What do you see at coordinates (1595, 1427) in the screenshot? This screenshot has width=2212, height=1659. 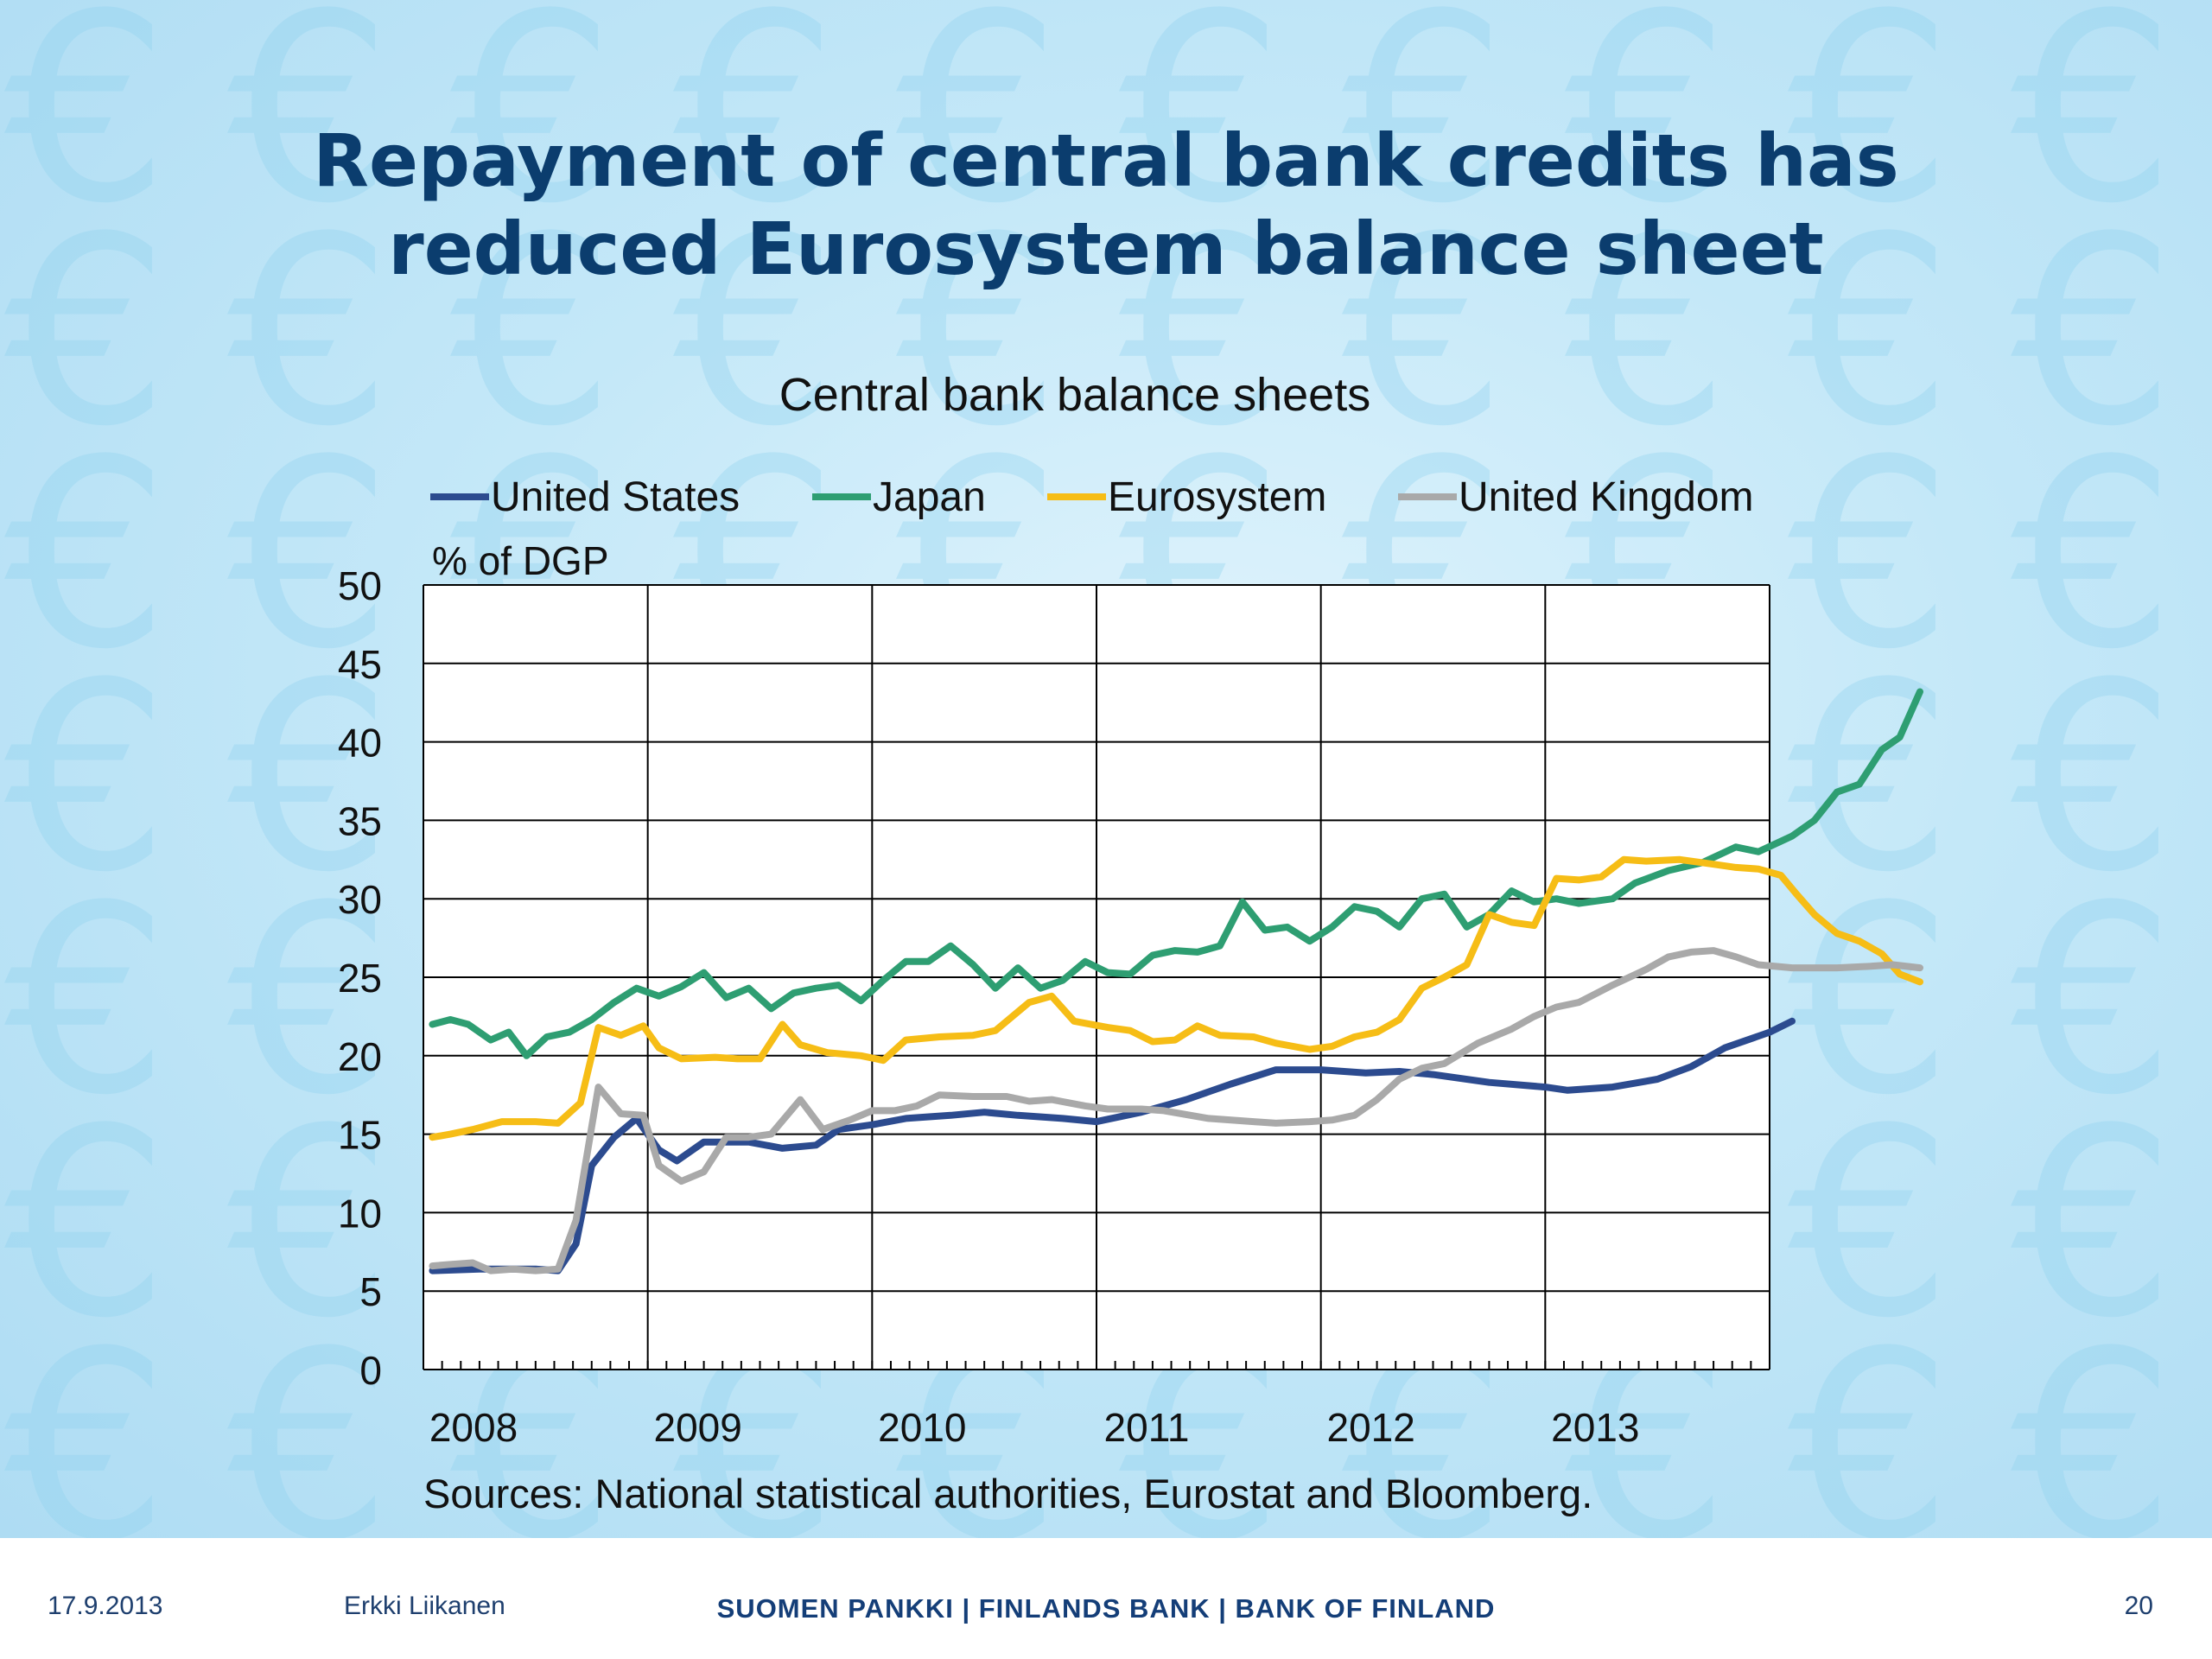 I see `x-tick-label: 2013` at bounding box center [1595, 1427].